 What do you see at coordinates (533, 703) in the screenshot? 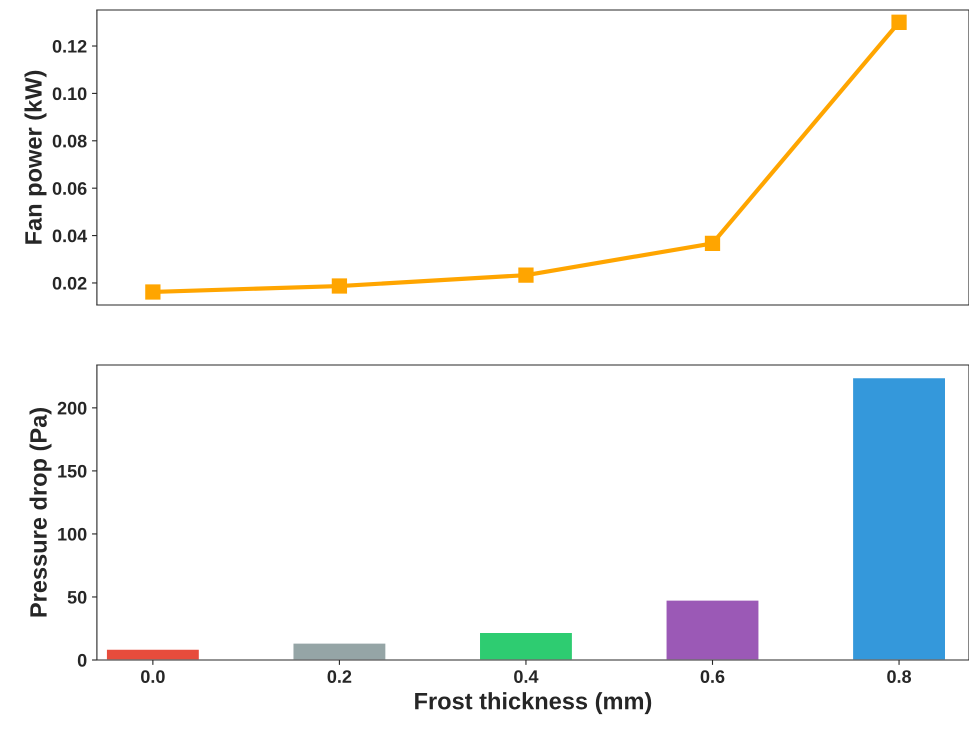
I see `x-axis-title: Frost thickness (mm)` at bounding box center [533, 703].